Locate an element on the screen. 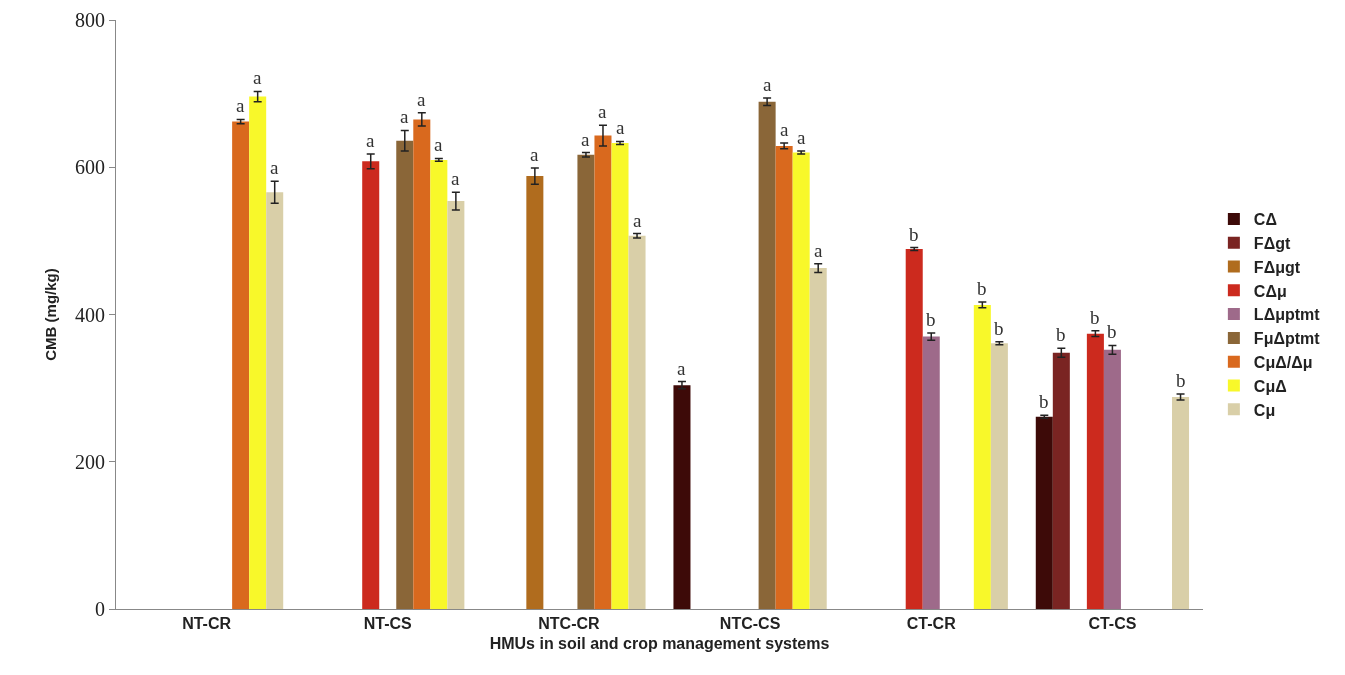 Image resolution: width=1345 pixels, height=675 pixels. legend-label: Cμ is located at coordinates (1264, 410).